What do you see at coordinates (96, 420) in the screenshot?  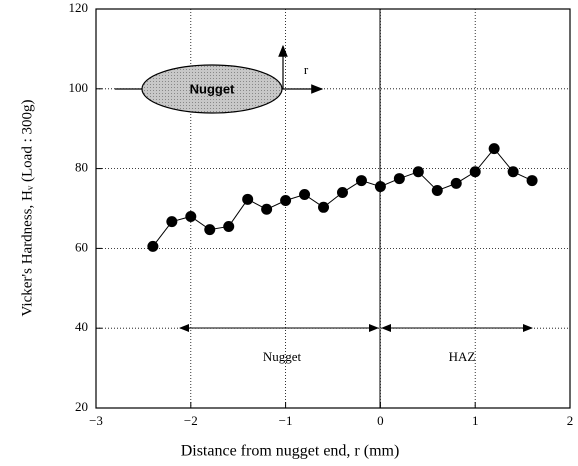 I see `x-tick-label: −3` at bounding box center [96, 420].